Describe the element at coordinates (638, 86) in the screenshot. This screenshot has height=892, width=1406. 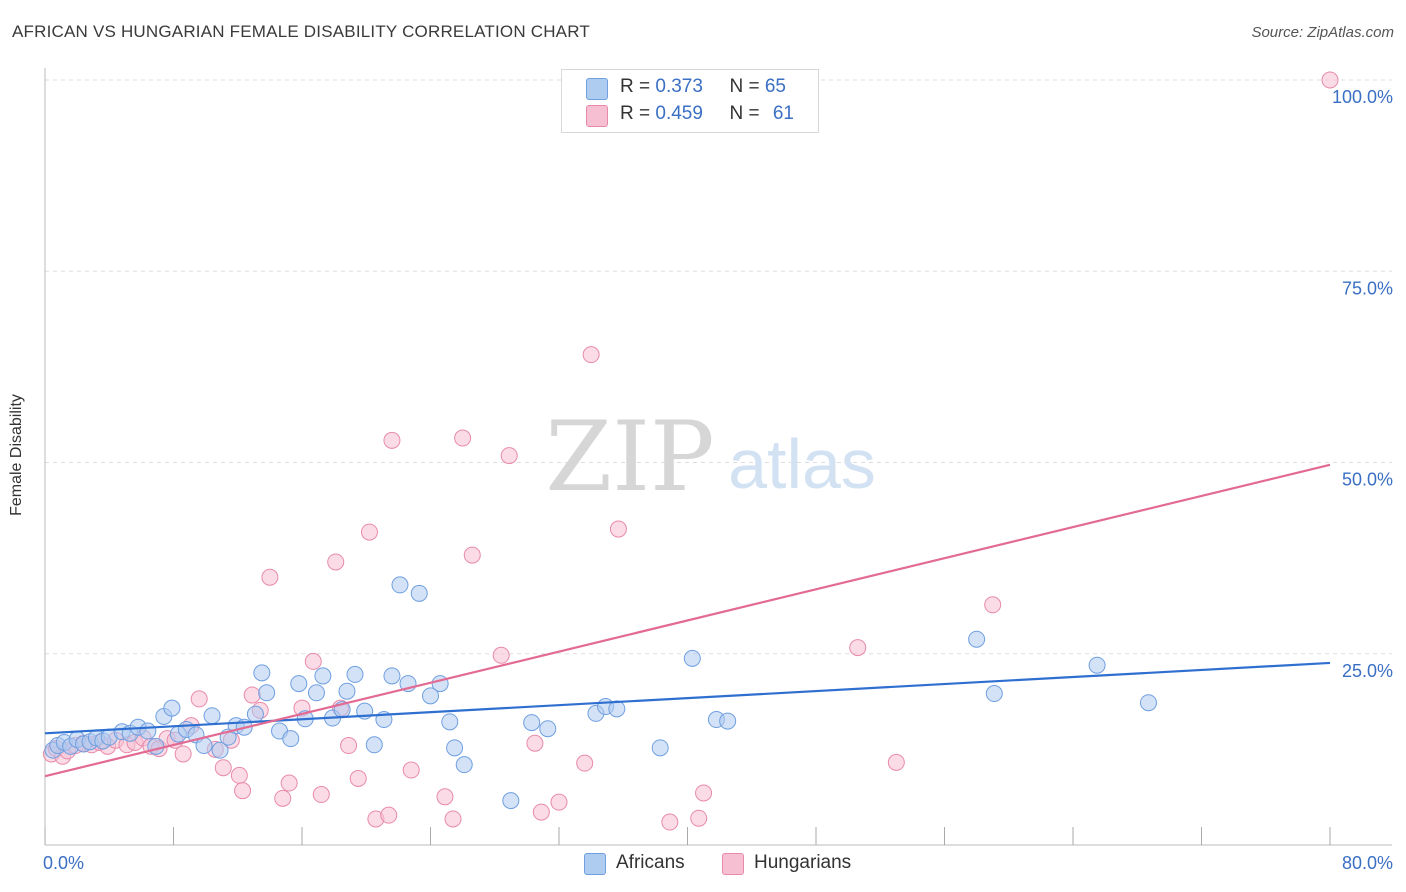
I see `legend-africans-r-label: R =` at that location.